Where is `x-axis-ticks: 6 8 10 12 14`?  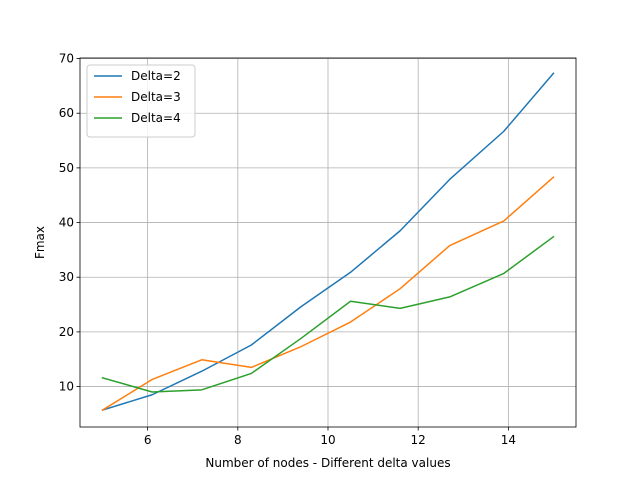
x-axis-ticks: 6 8 10 12 14 is located at coordinates (330, 437).